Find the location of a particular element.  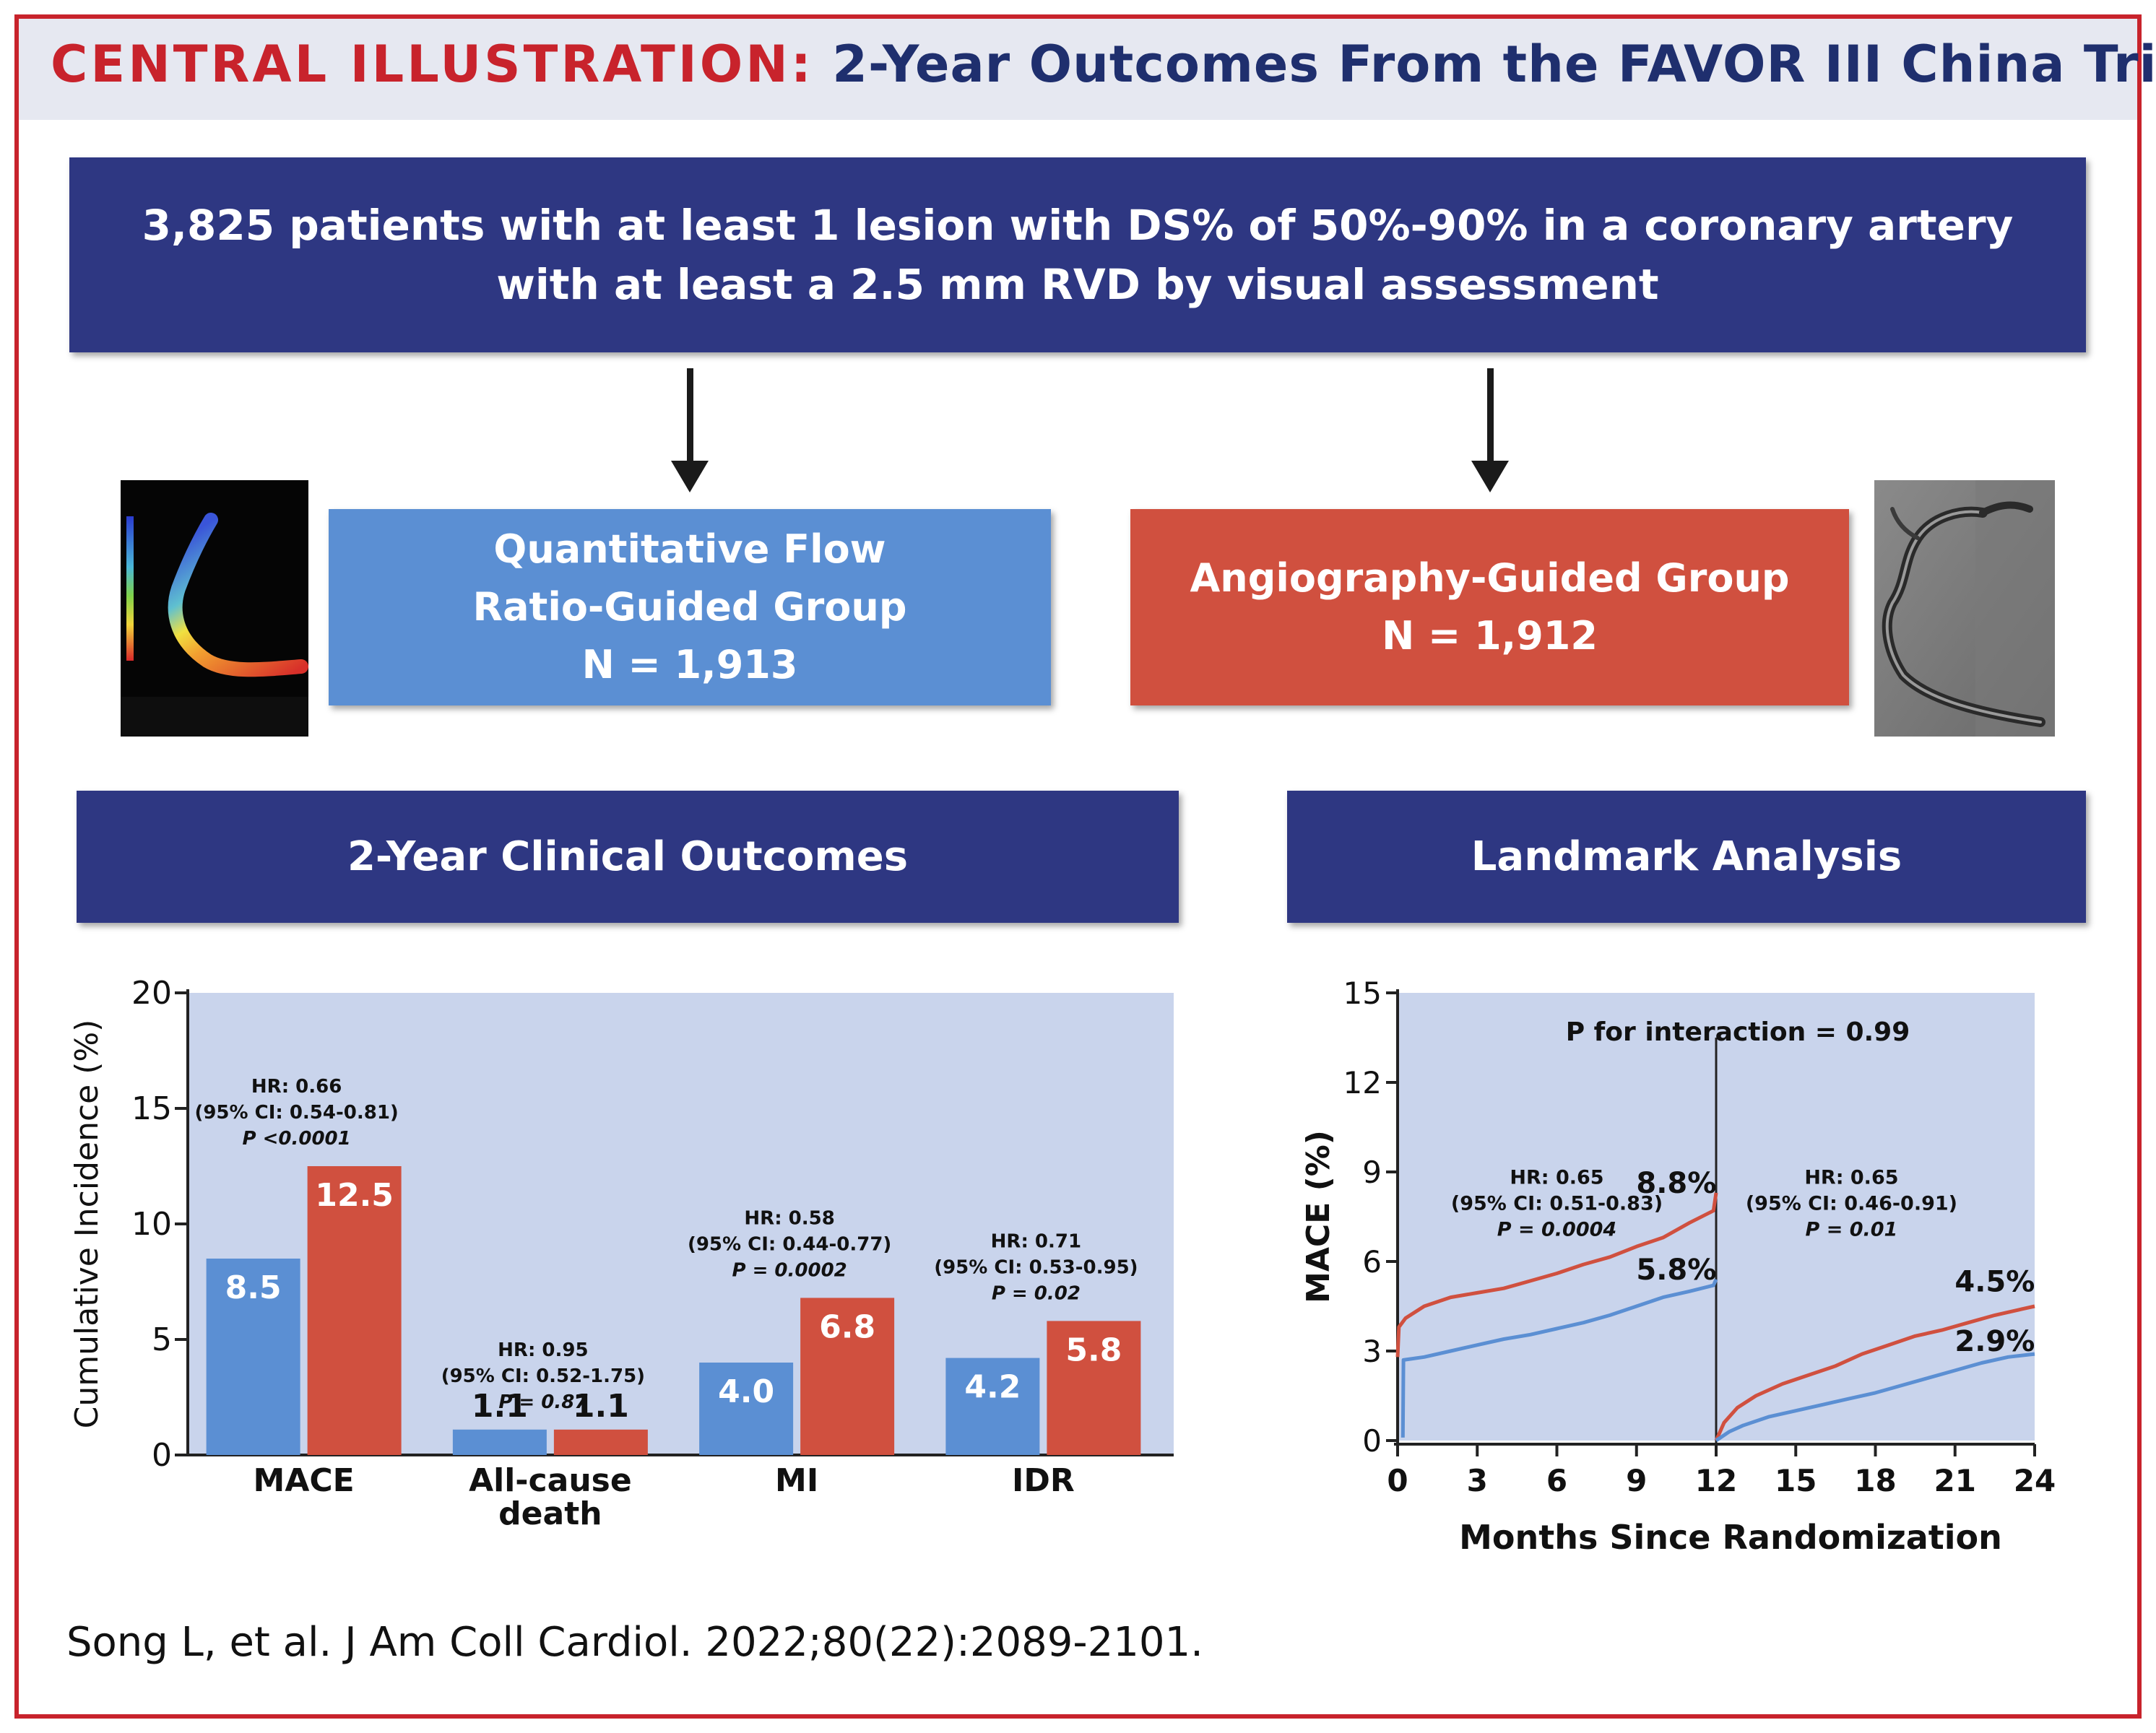

bar-value-label: 4.2 is located at coordinates (992, 1387).